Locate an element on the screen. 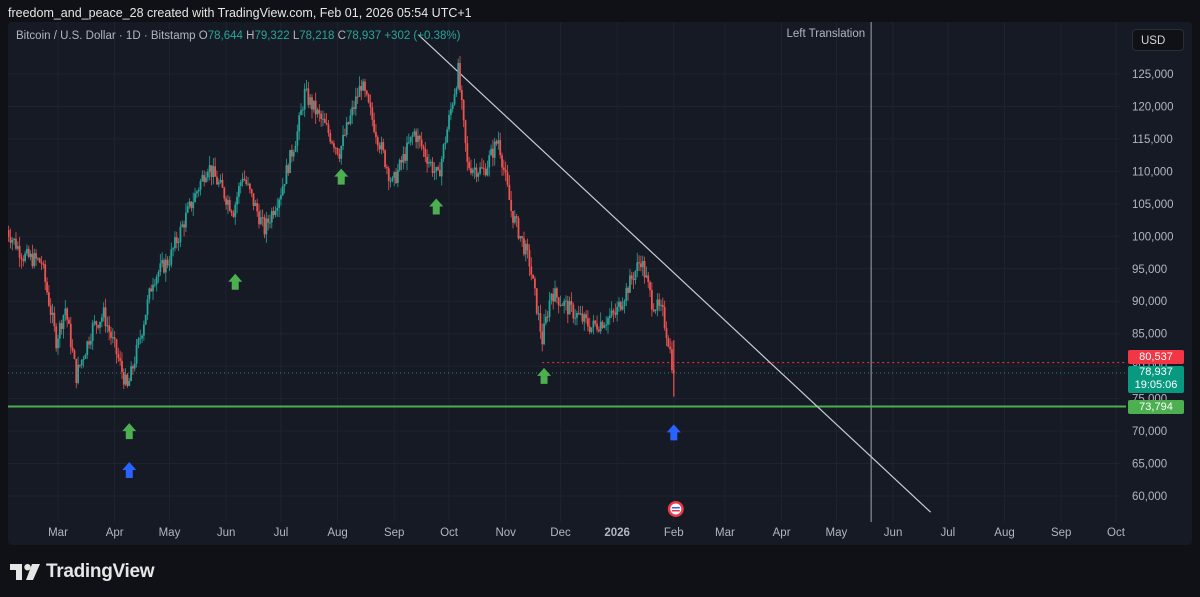  low-value: 78,218 is located at coordinates (317, 36).